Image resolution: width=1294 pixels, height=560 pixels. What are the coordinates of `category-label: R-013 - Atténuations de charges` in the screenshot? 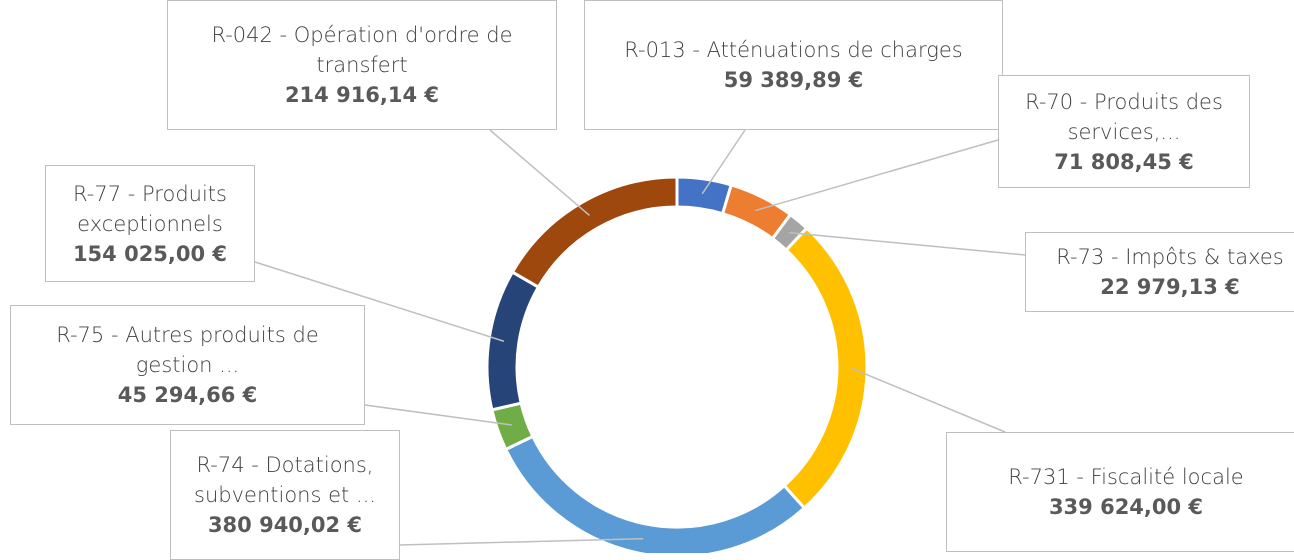 It's located at (793, 50).